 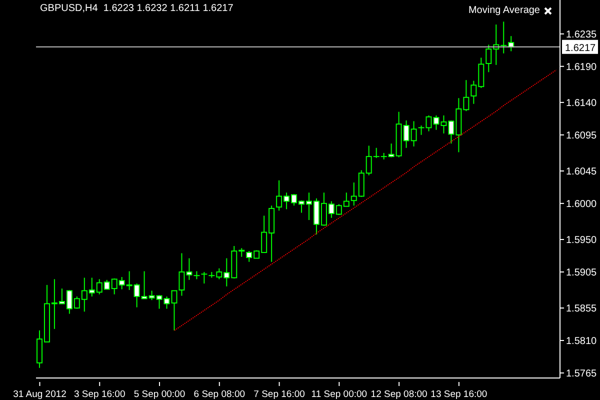 What do you see at coordinates (582, 34) in the screenshot?
I see `y-tick-label: 1.6235` at bounding box center [582, 34].